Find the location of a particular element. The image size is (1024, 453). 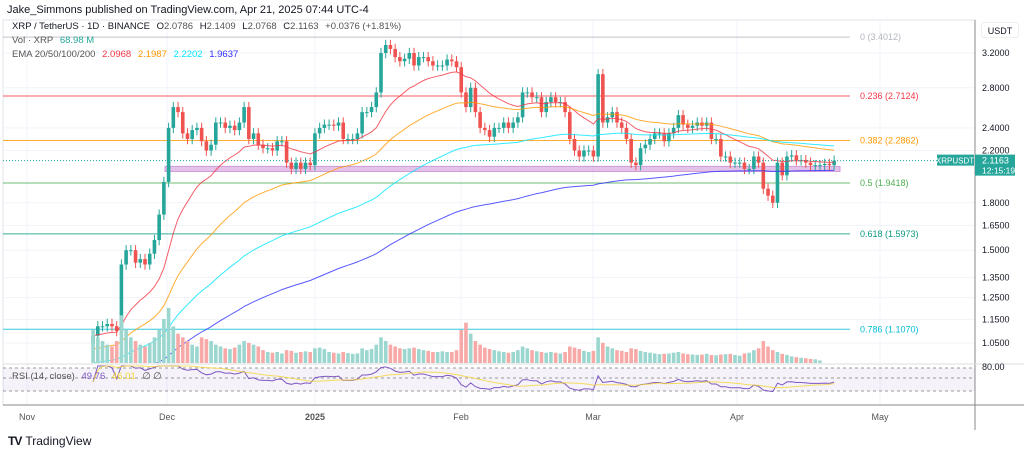

price-tick: 1.3500 is located at coordinates (996, 278).